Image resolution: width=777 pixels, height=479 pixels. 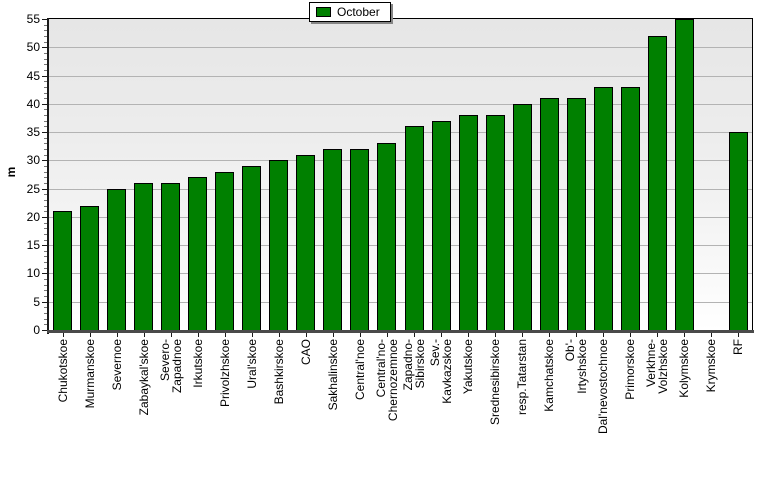 I want to click on y-tick-label: 55, so click(x=33, y=19).